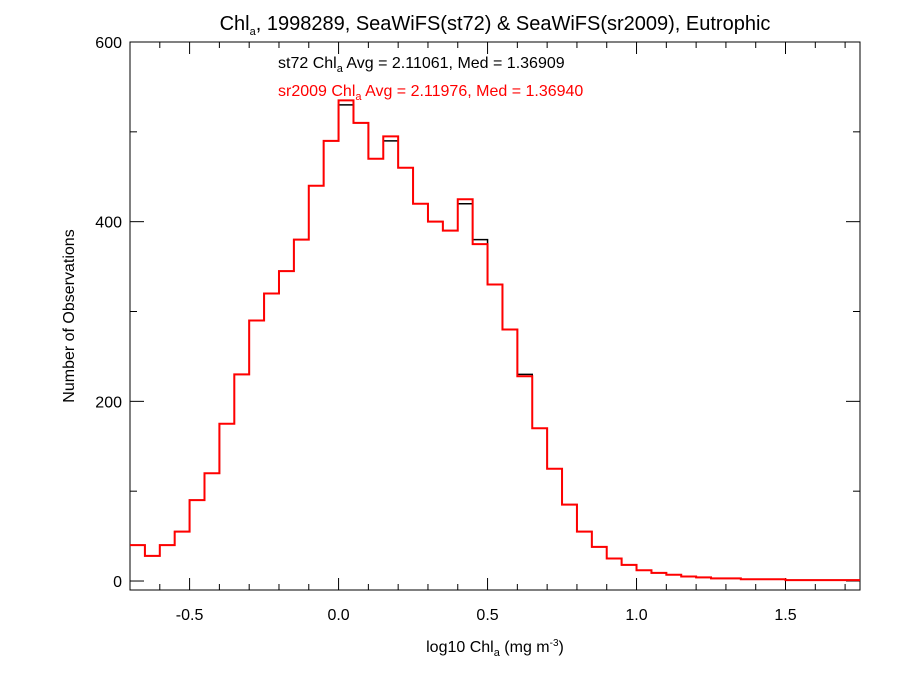  Describe the element at coordinates (117, 582) in the screenshot. I see `y-tick-label: 0` at that location.